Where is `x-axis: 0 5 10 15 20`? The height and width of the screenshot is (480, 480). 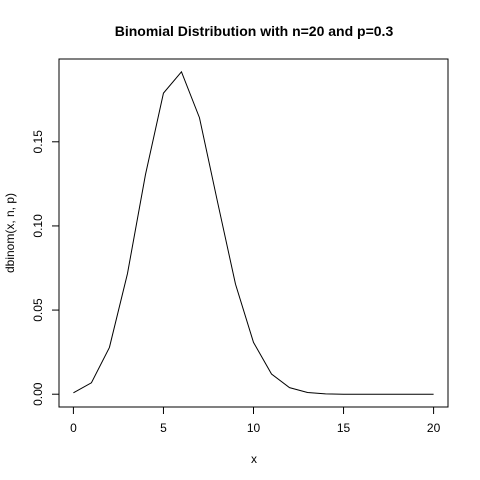
x-axis: 0 5 10 15 20 is located at coordinates (255, 420).